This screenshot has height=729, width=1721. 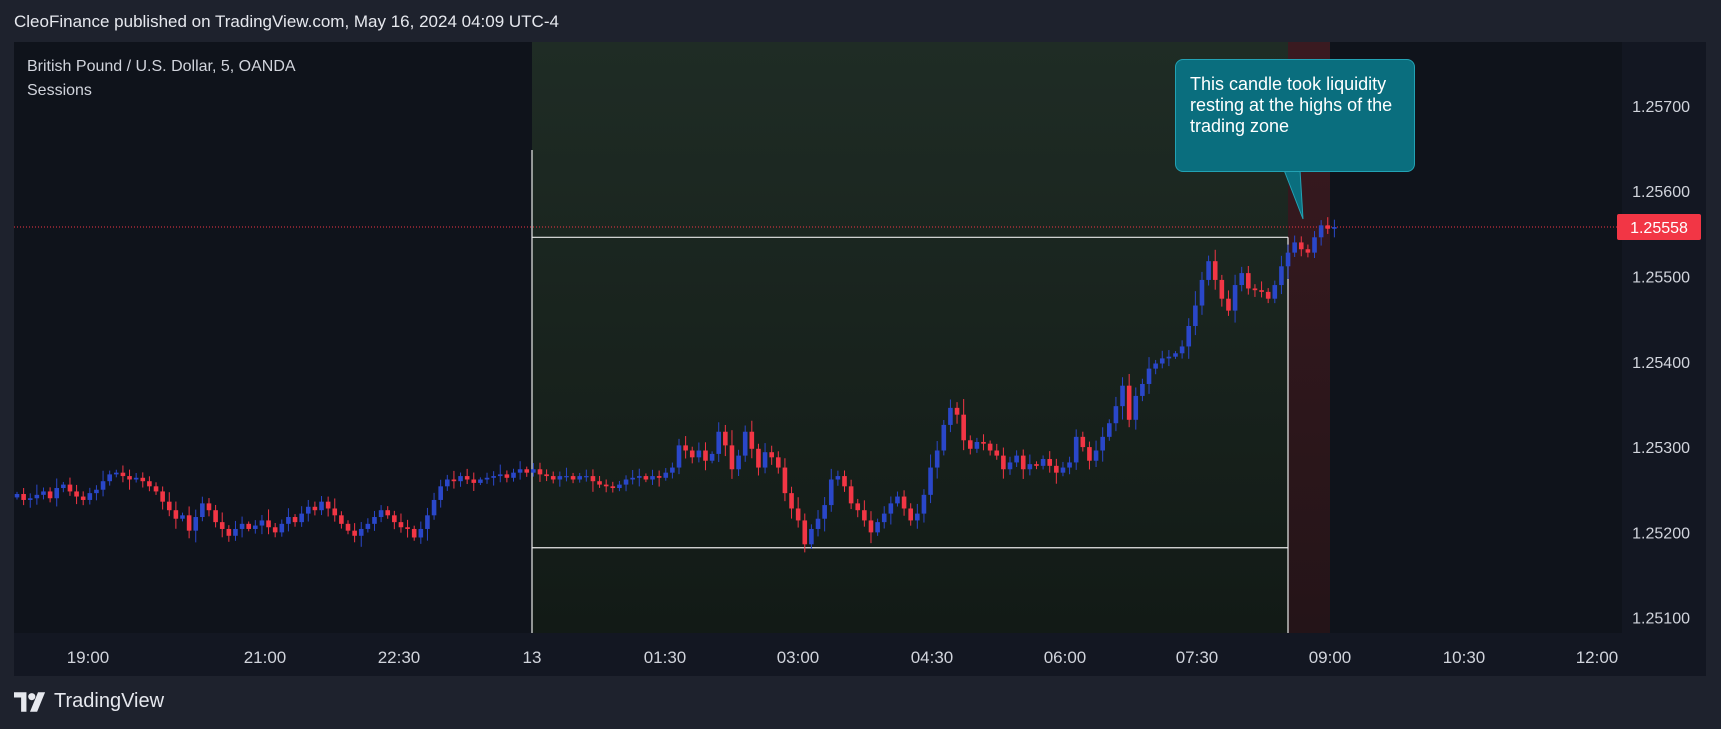 What do you see at coordinates (161, 66) in the screenshot?
I see `symbol-title: British Pound / U.S. Dollar, 5, OANDA` at bounding box center [161, 66].